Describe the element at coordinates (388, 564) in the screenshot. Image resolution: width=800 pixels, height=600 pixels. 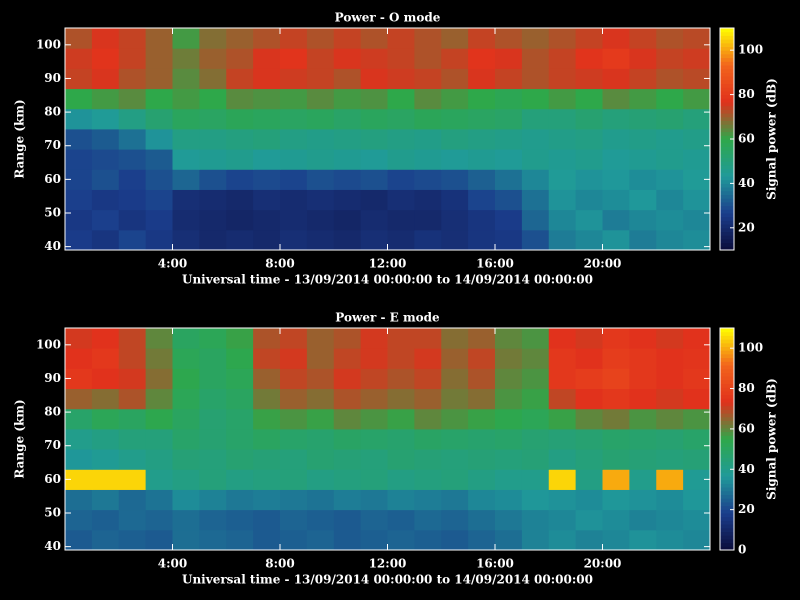
I see `x-tick-label: 12:00` at that location.